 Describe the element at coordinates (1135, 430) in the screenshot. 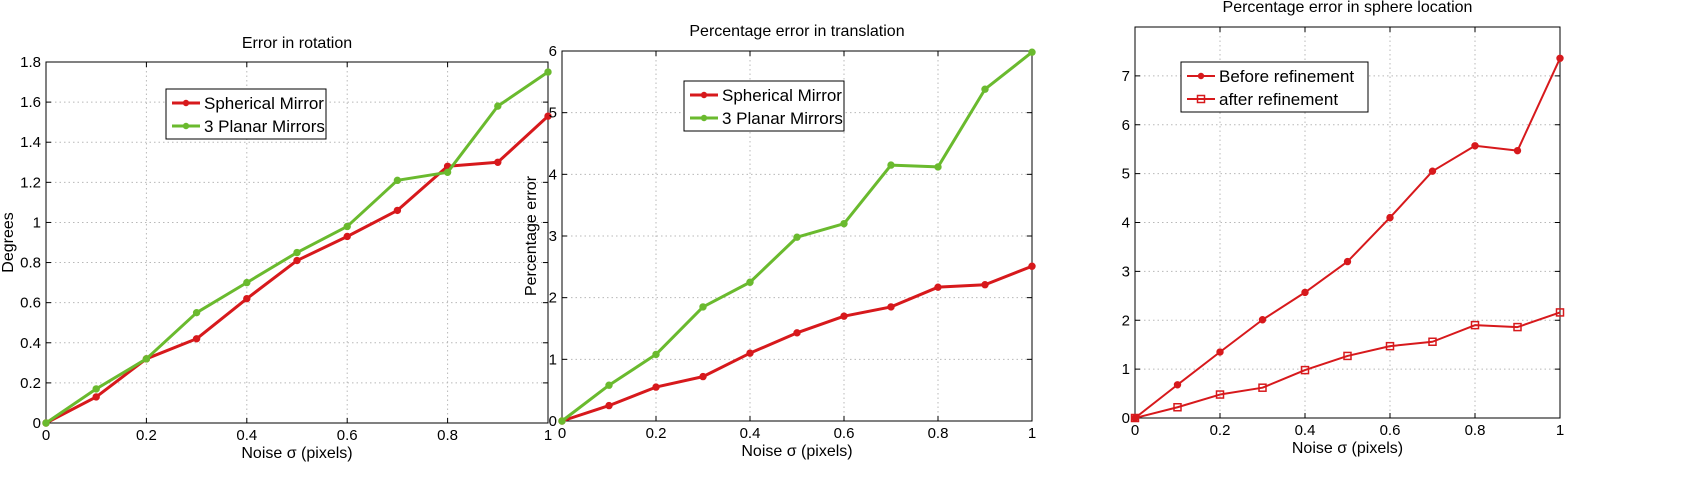

I see `x-tick-label: 0` at that location.